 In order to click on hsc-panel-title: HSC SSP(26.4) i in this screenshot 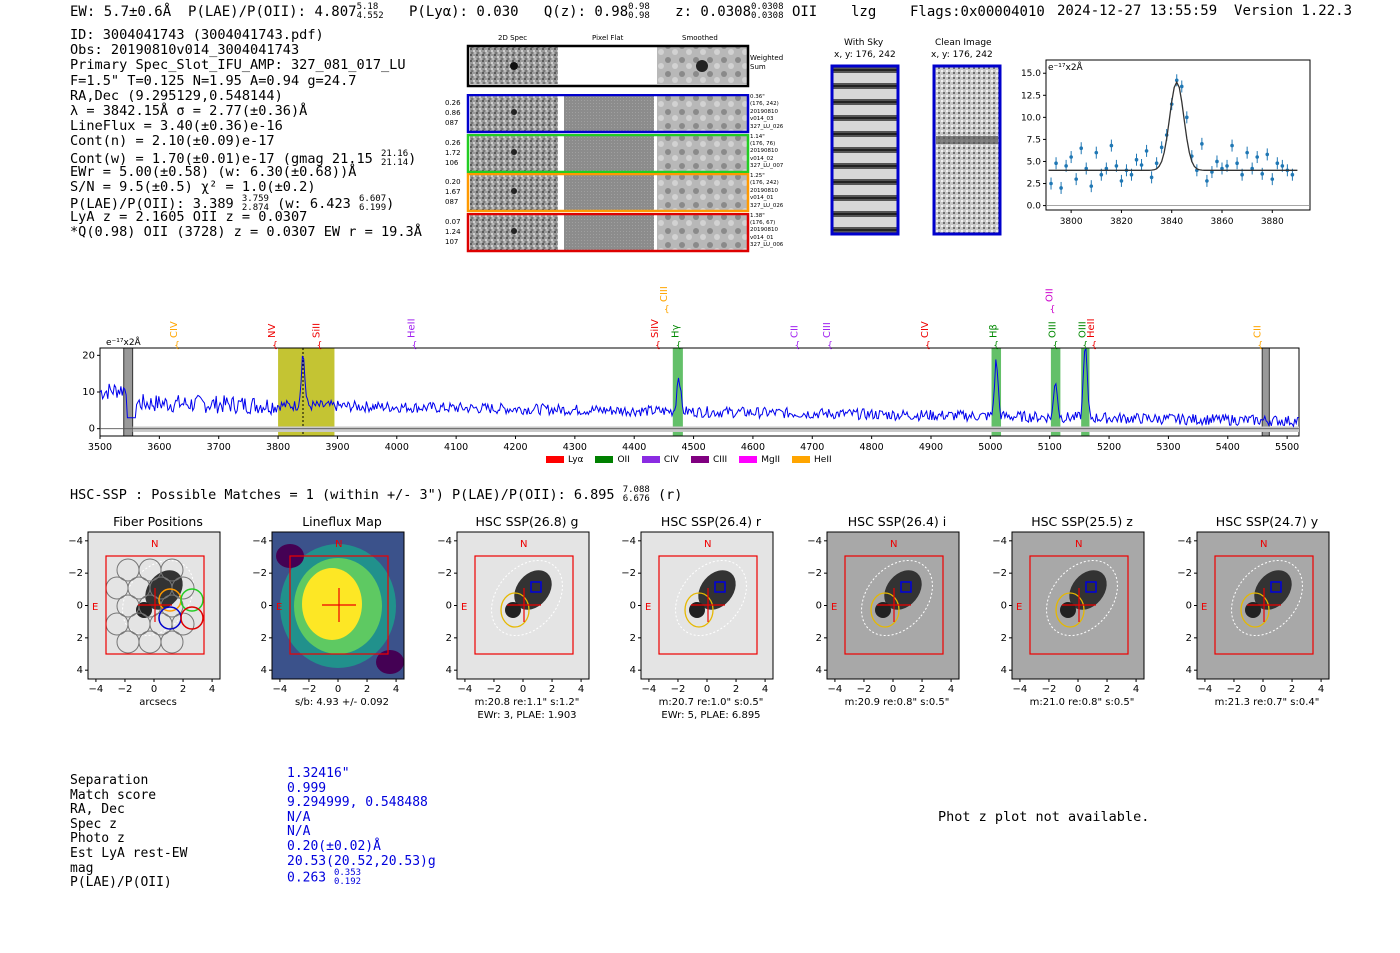, I will do `click(897, 521)`.